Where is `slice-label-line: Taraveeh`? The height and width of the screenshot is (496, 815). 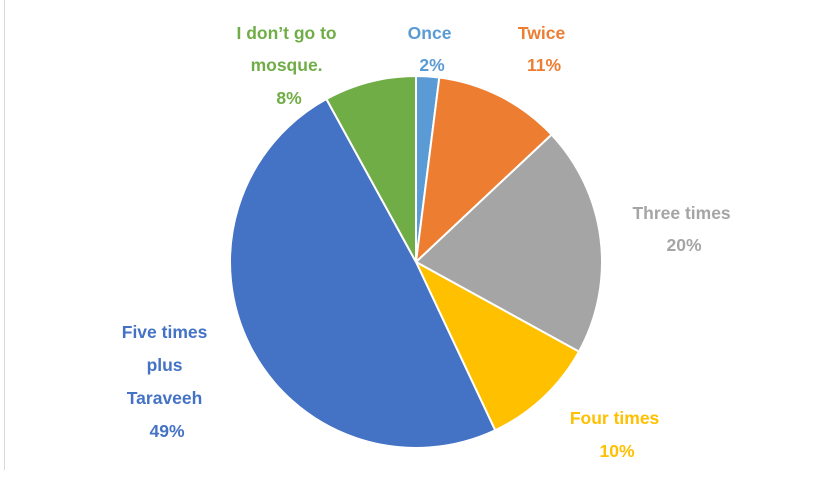
slice-label-line: Taraveeh is located at coordinates (165, 398).